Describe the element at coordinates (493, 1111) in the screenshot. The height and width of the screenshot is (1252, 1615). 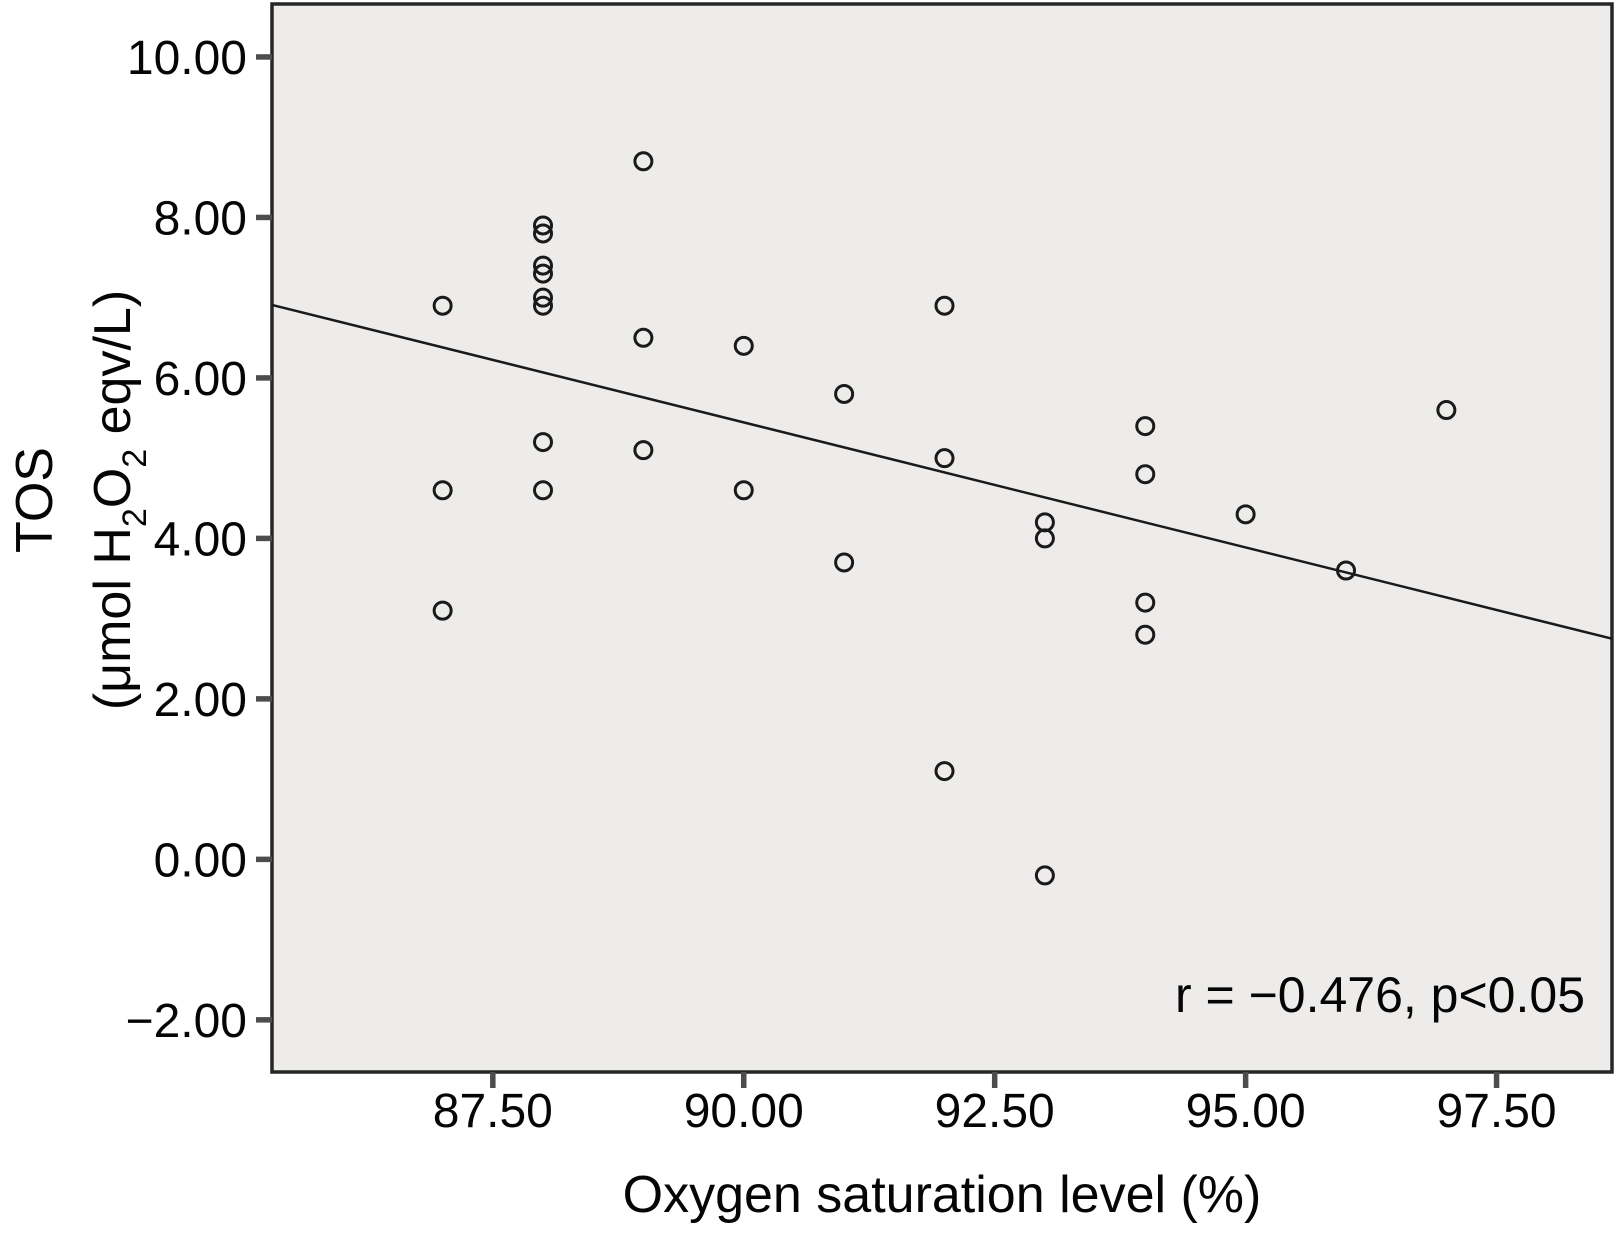
I see `x-tick-label: 87.50` at that location.